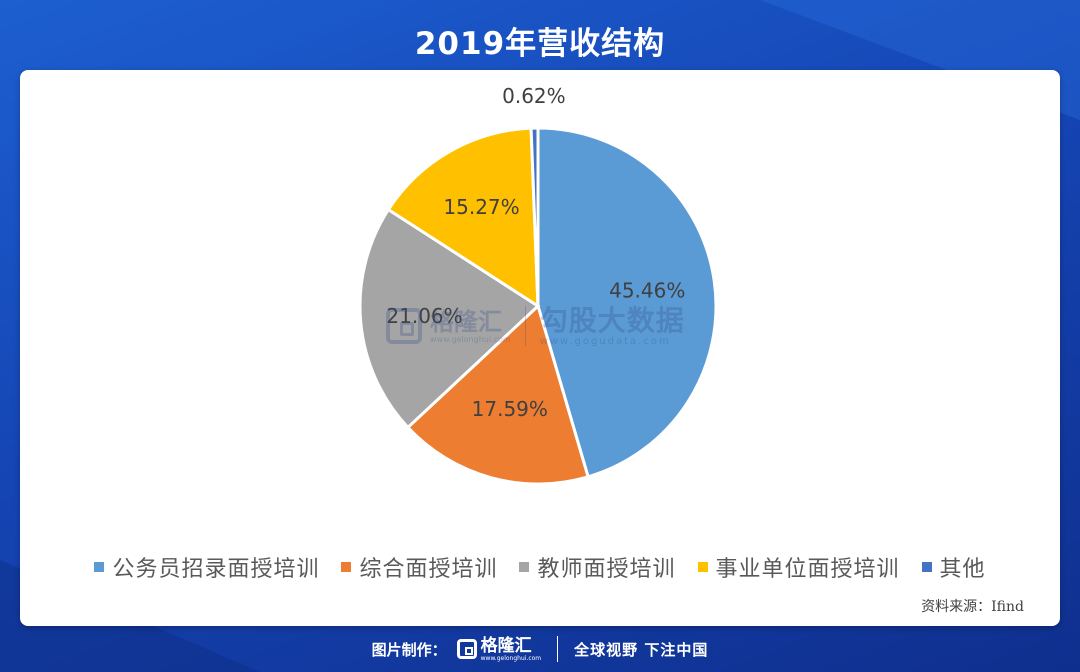  What do you see at coordinates (647, 290) in the screenshot?
I see `data-label: 45.46%` at bounding box center [647, 290].